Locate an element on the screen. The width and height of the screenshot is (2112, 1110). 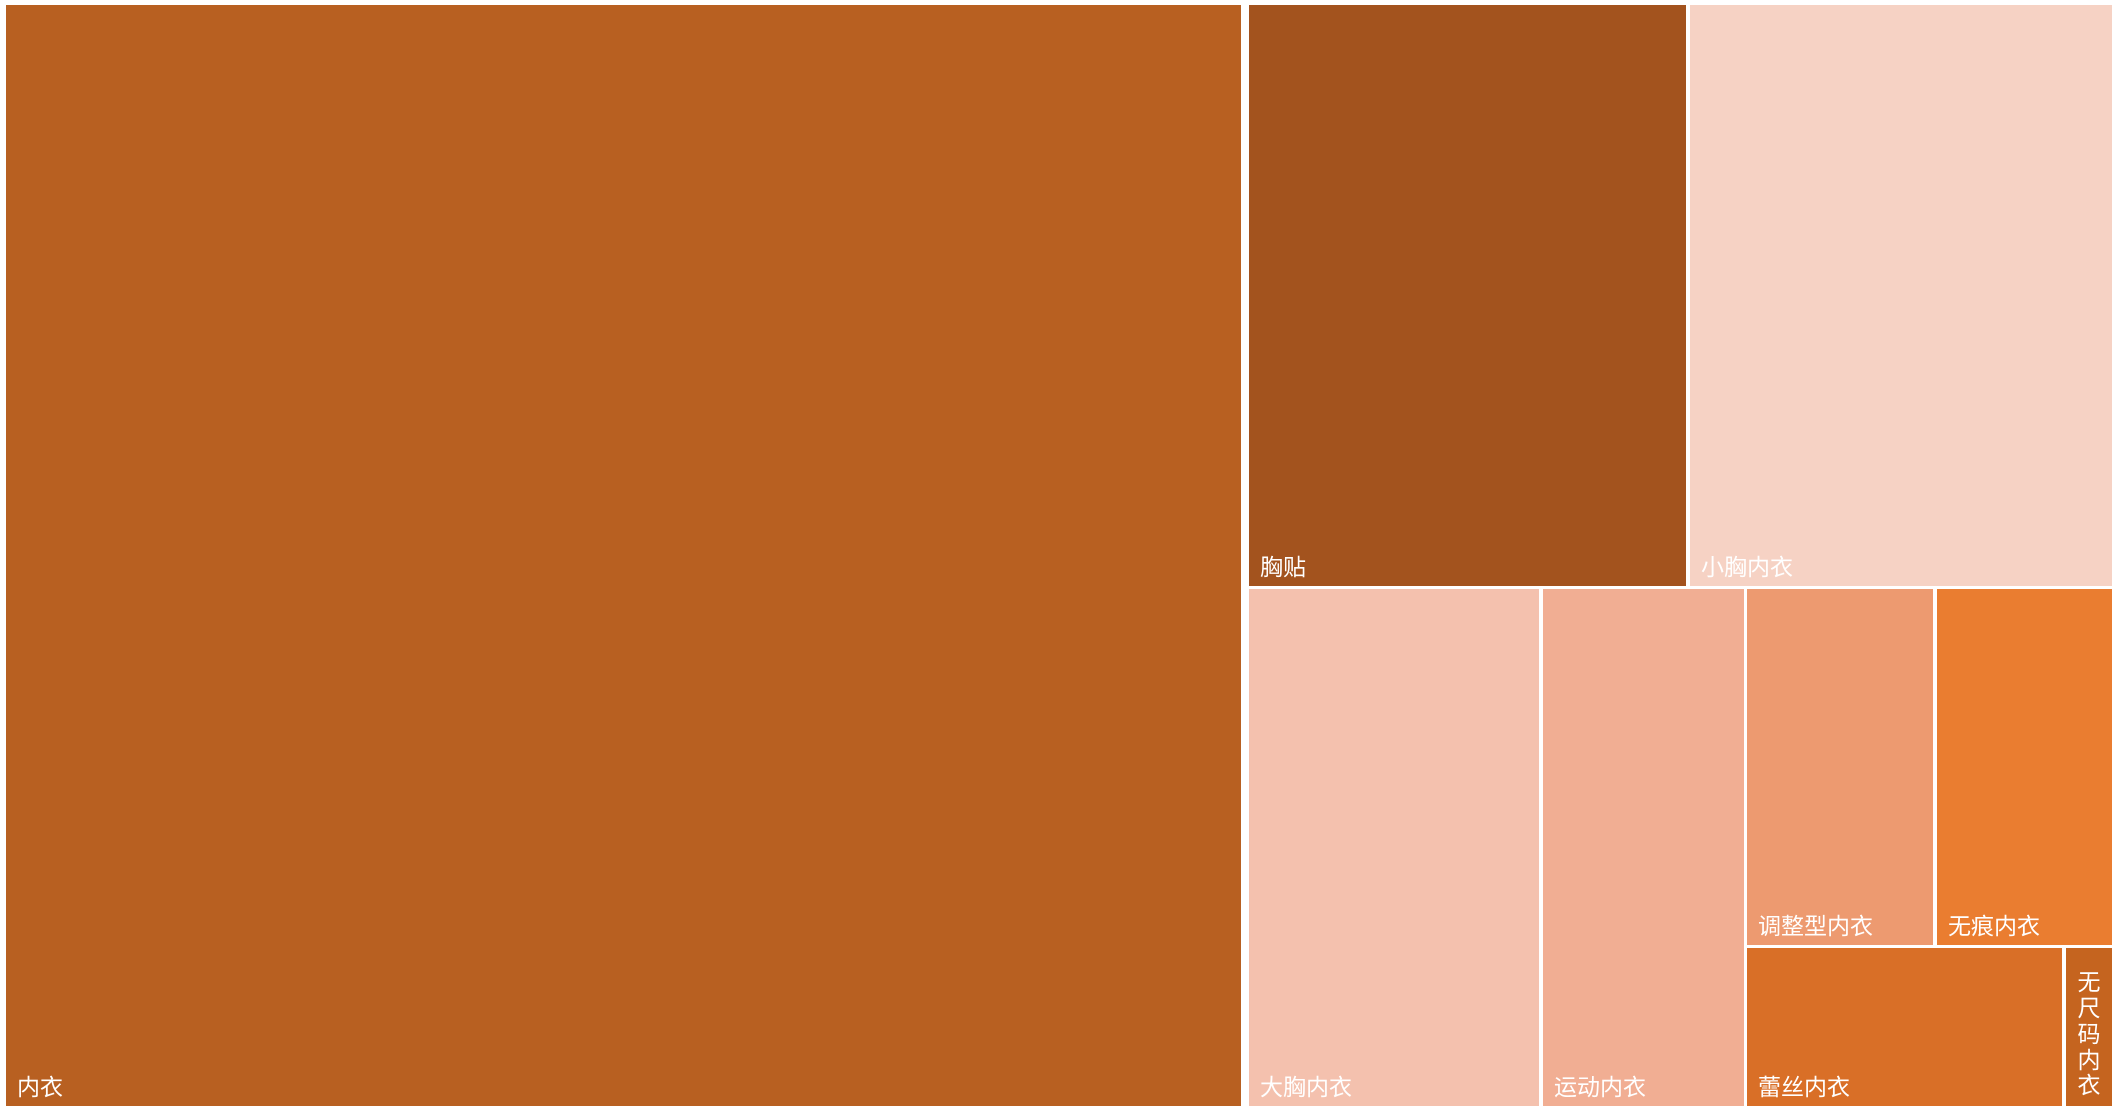
treemap-tile-label: 胸贴 is located at coordinates (1283, 568).